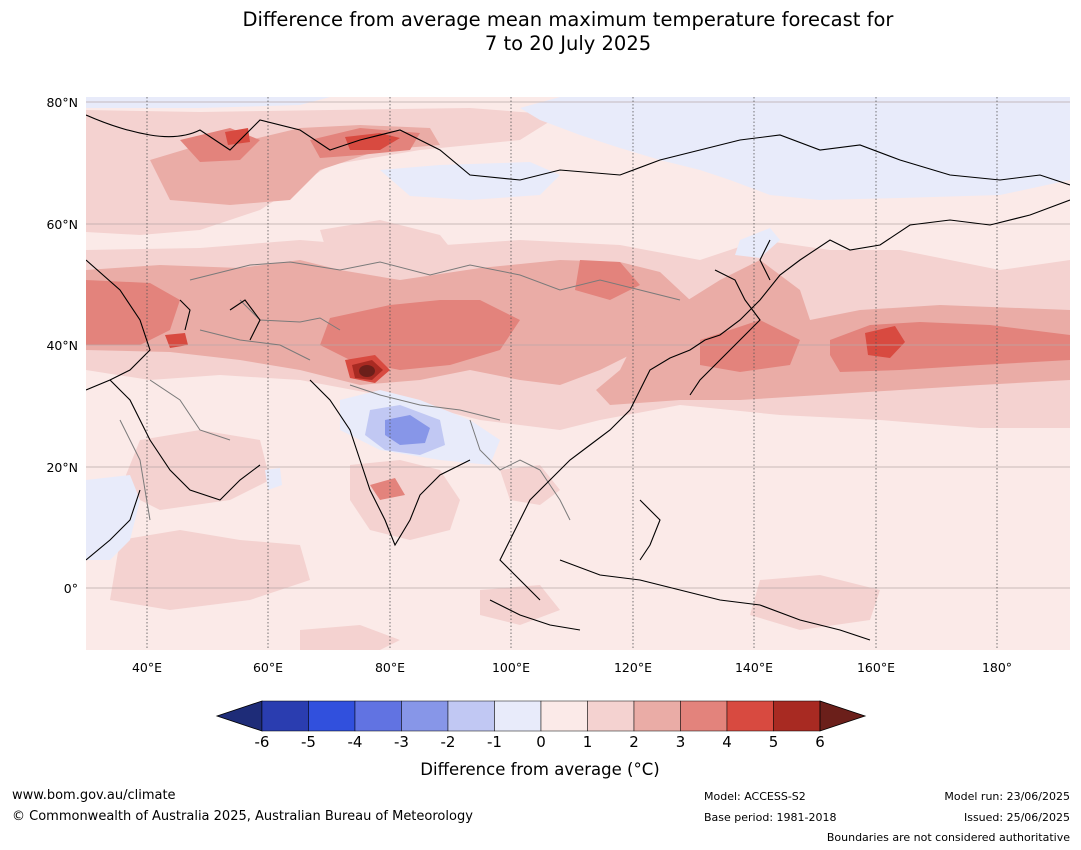 This screenshot has width=1081, height=850. I want to click on title-line-2: 7 to 20 July 2025, so click(568, 43).